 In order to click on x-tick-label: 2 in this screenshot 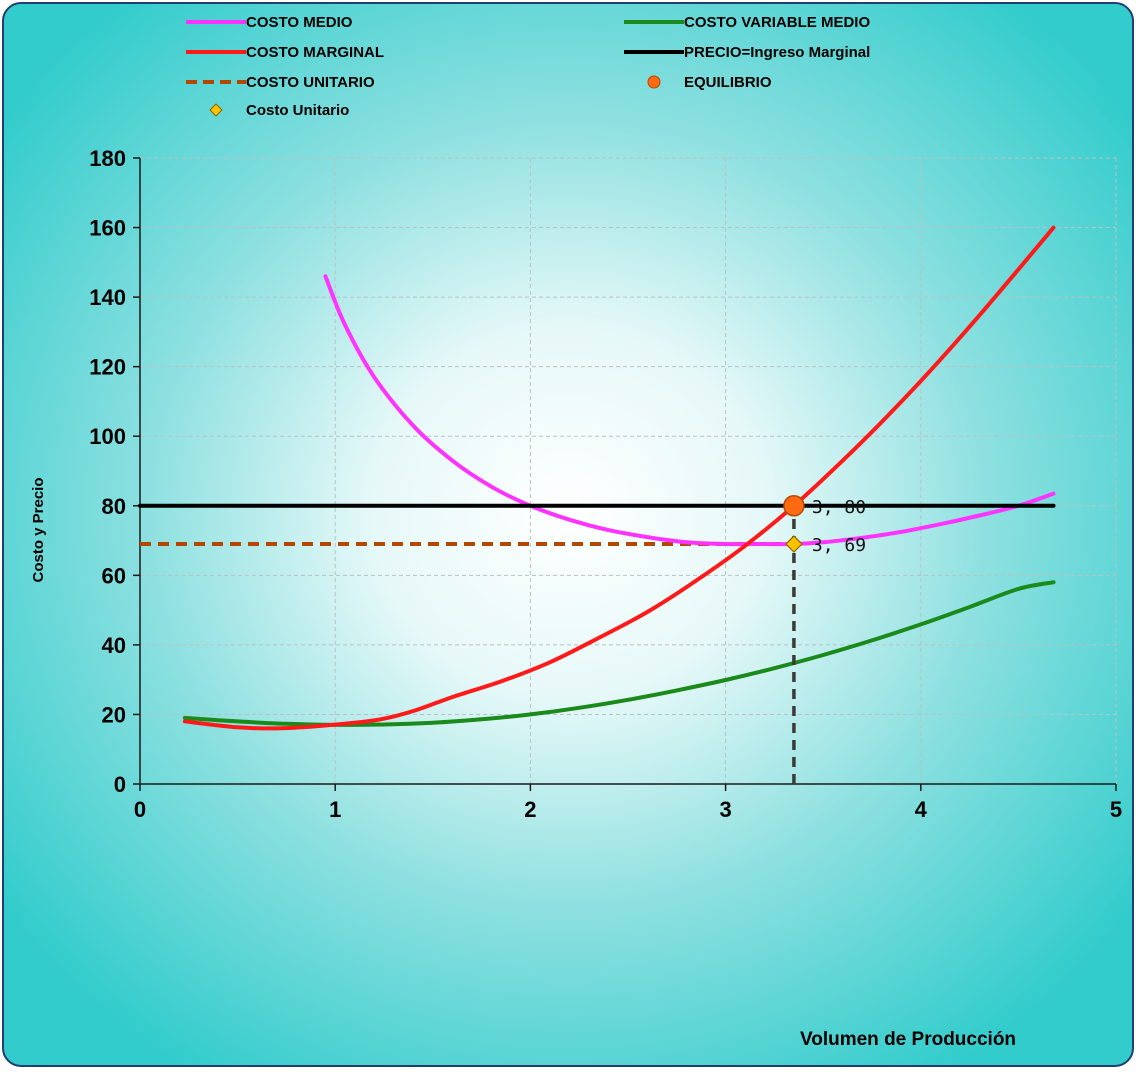, I will do `click(530, 809)`.